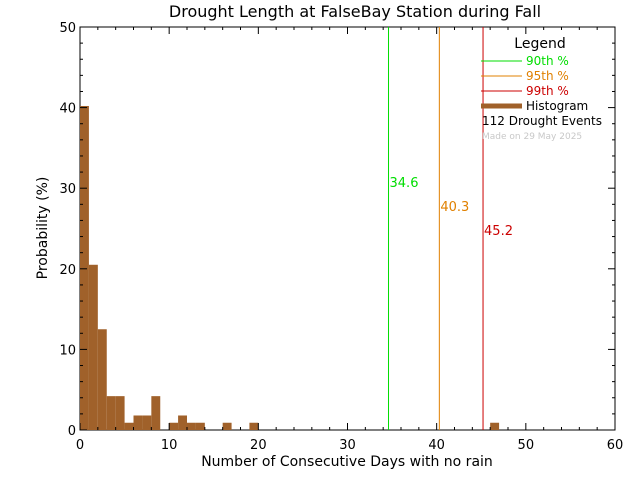 The height and width of the screenshot is (480, 640). I want to click on y-tick-label: 50, so click(67, 28).